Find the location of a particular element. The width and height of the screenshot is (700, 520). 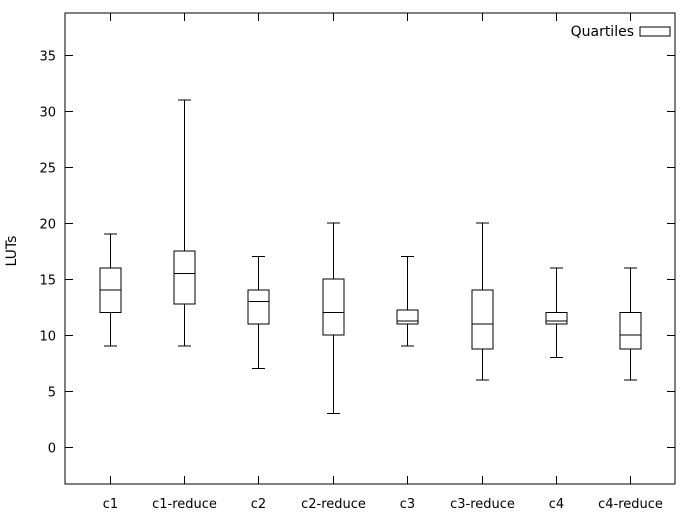

y-axis-label: LUTs is located at coordinates (12, 251).